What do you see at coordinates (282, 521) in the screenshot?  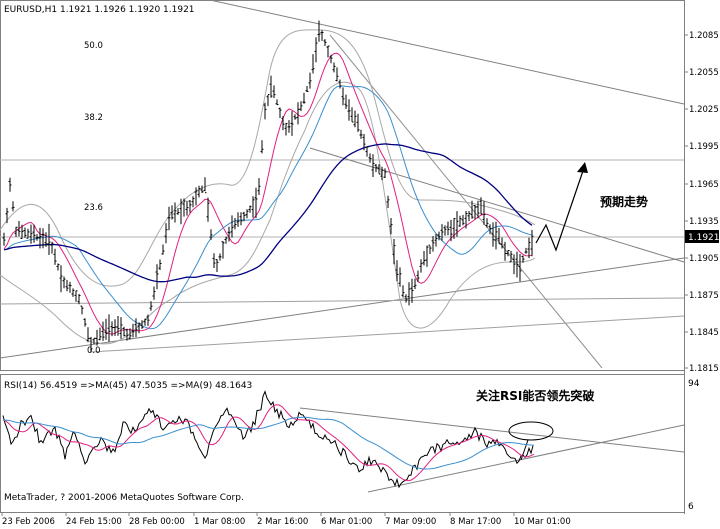 I see `time-axis-label: 2 Mar 16:00` at bounding box center [282, 521].